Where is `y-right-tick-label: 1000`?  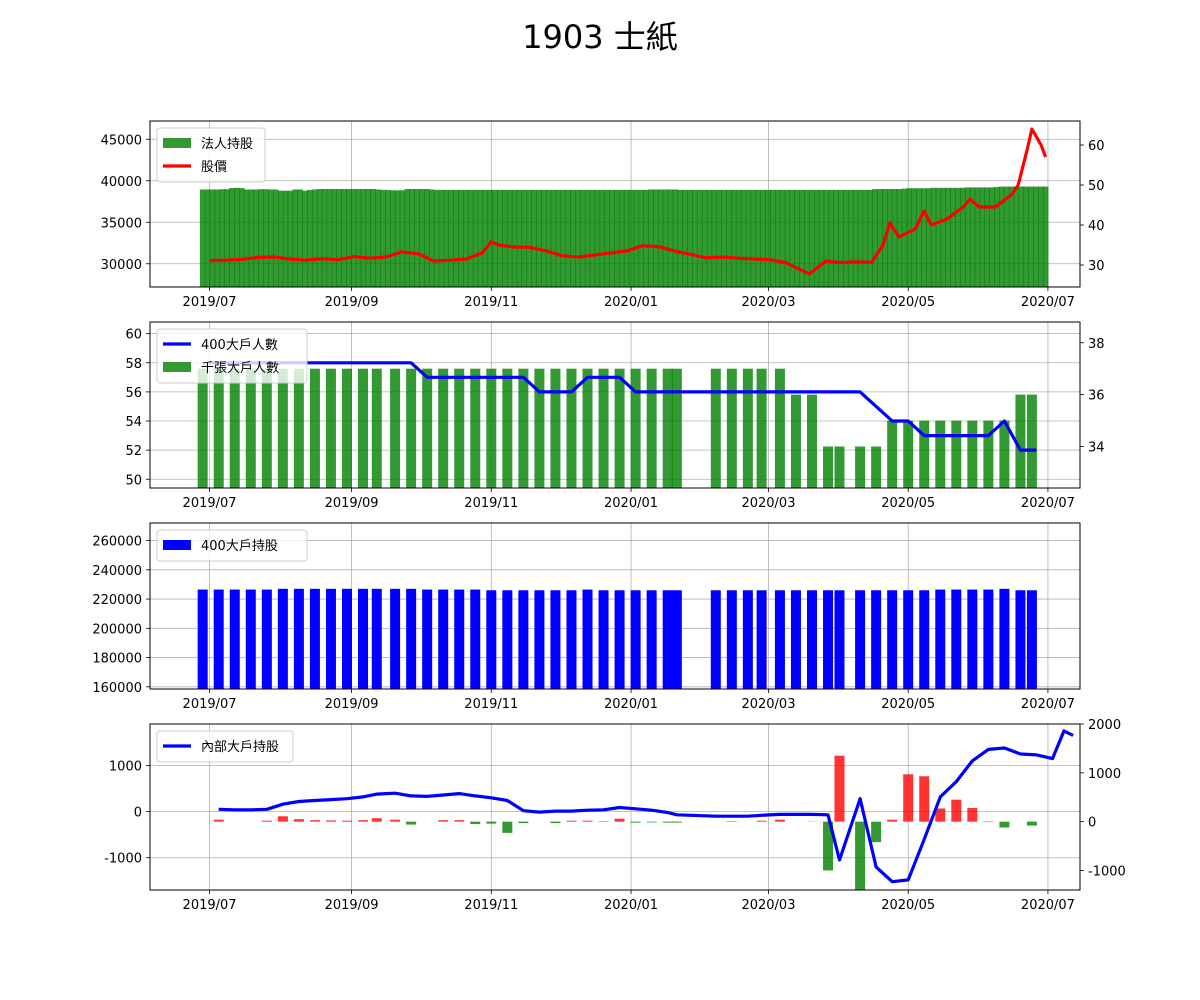
y-right-tick-label: 1000 is located at coordinates (1104, 774).